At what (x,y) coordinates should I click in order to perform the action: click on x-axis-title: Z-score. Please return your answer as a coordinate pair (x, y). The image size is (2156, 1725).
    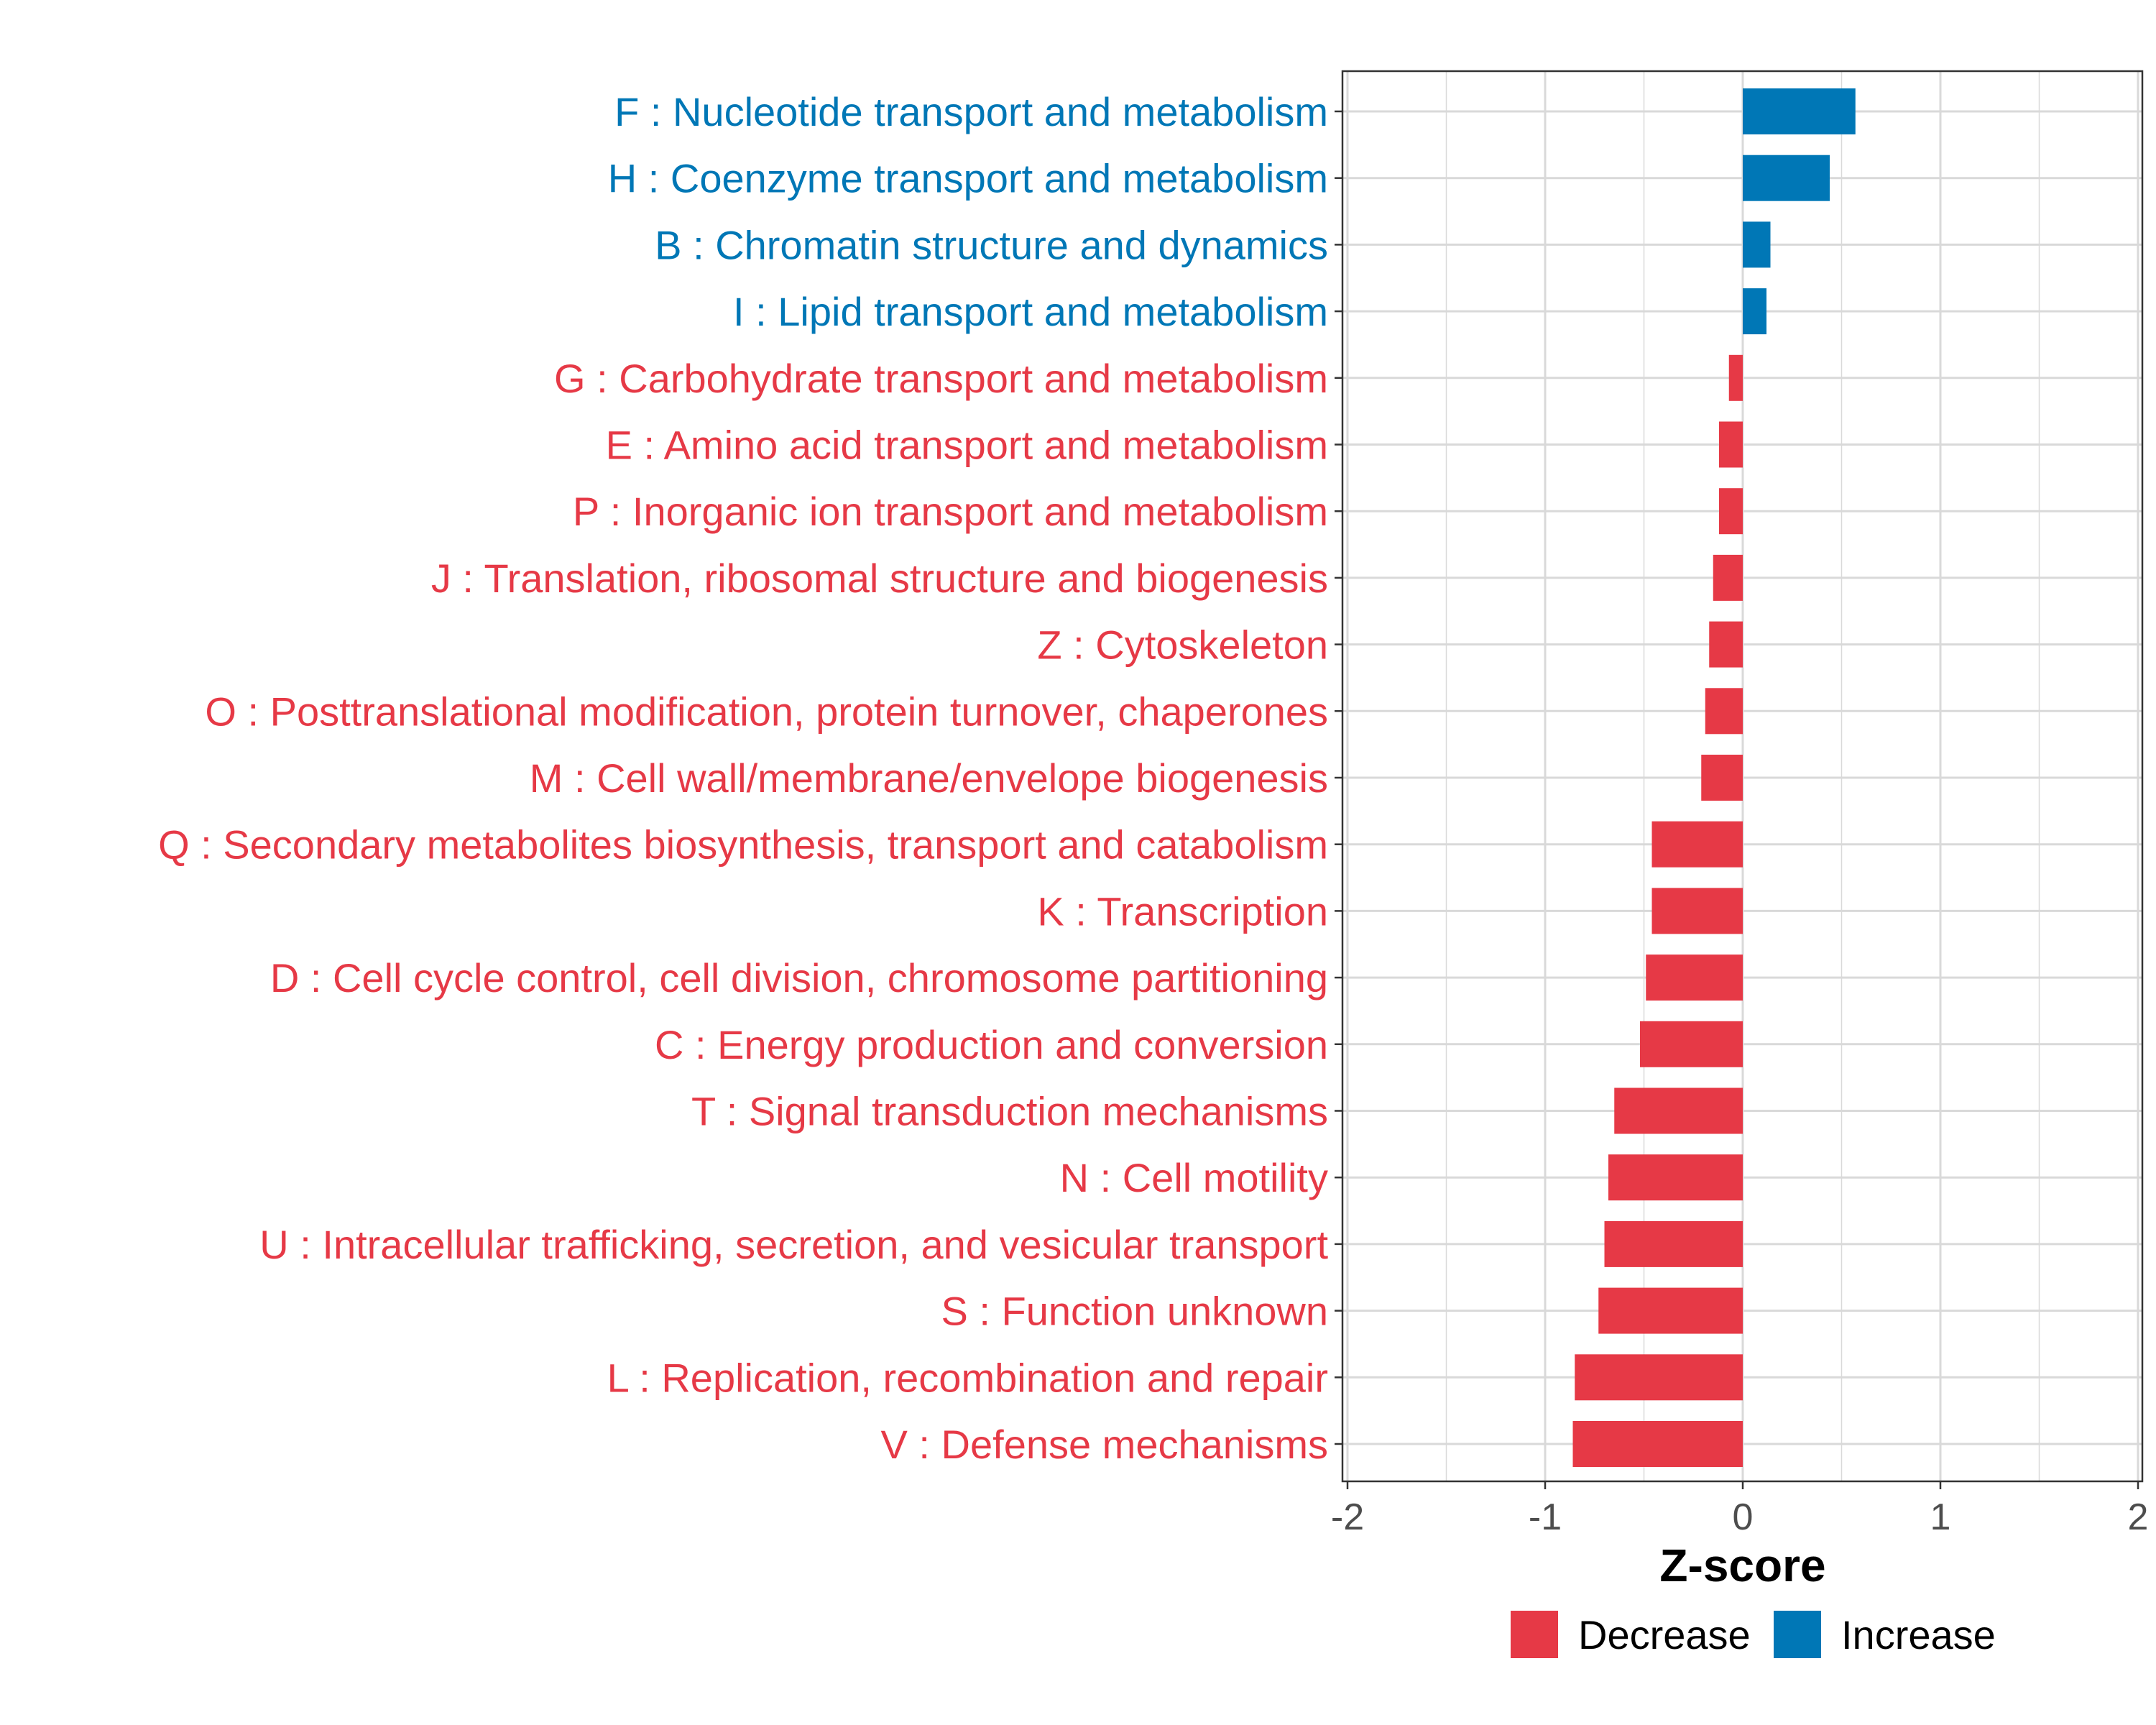
    Looking at the image, I should click on (1742, 1565).